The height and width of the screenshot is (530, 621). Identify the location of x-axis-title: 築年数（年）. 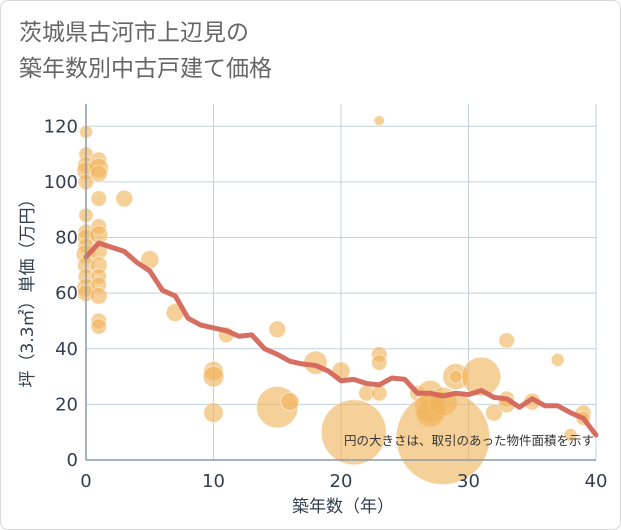
(343, 507).